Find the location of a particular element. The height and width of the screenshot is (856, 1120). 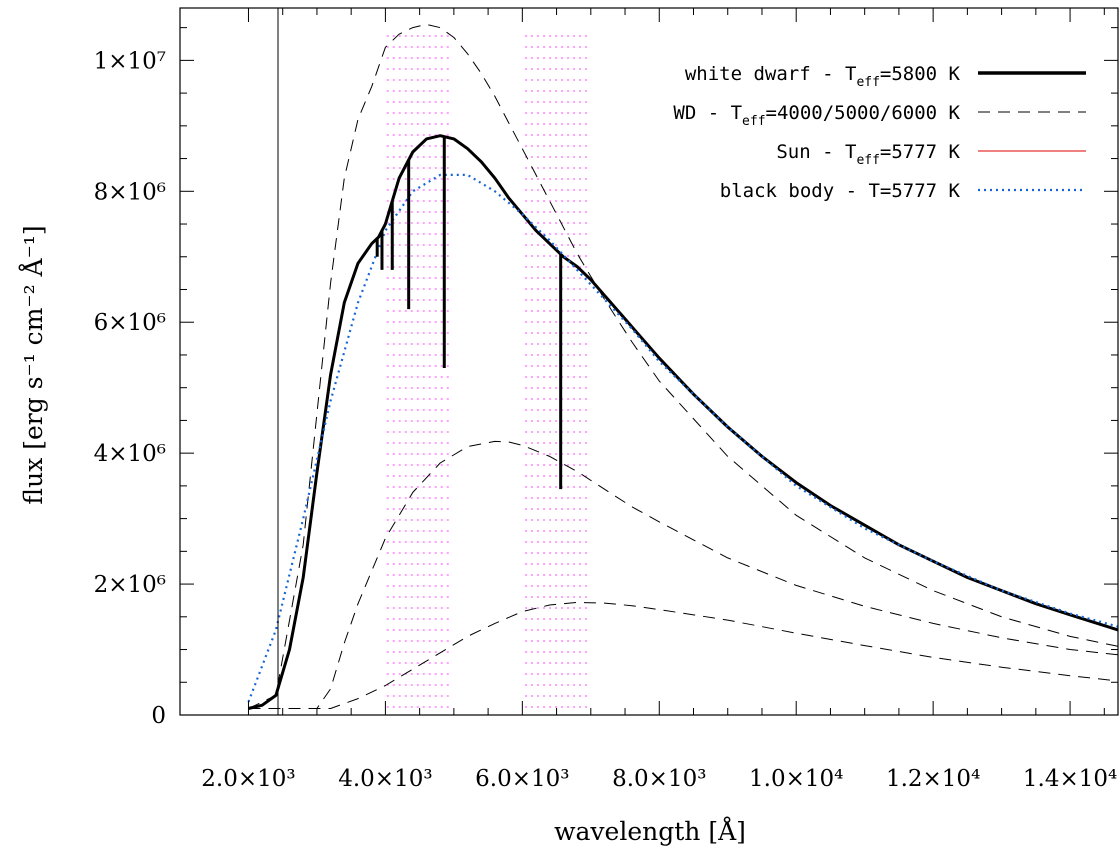

y-tick-label-0: 0 is located at coordinates (158, 716).